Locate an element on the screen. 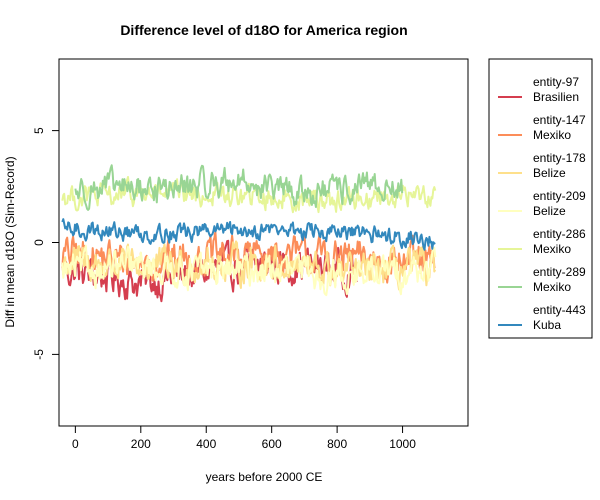 The height and width of the screenshot is (500, 600). x-tick-label: 600 is located at coordinates (272, 444).